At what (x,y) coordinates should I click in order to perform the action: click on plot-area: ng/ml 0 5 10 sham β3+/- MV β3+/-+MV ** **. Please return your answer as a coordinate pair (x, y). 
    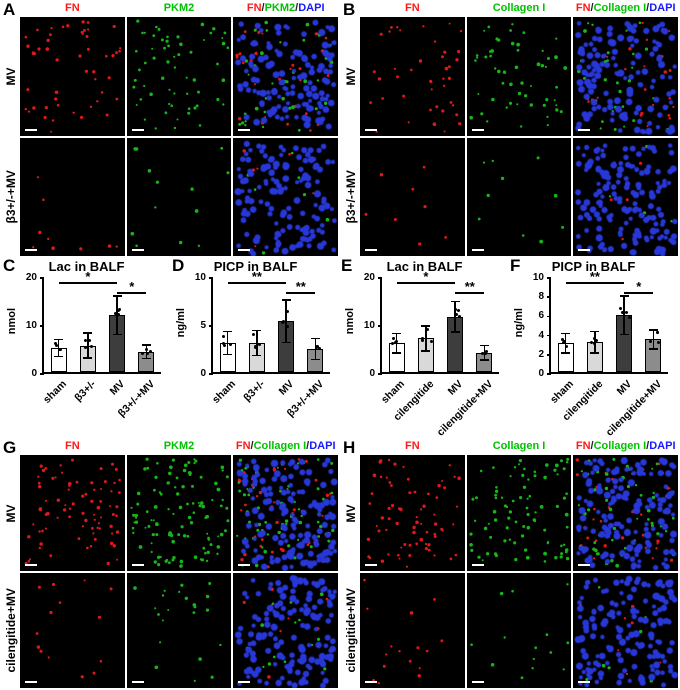
    Looking at the image, I should click on (252, 344).